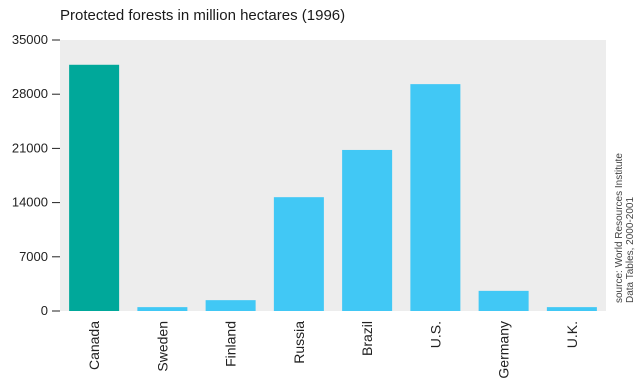 Image resolution: width=641 pixels, height=389 pixels. What do you see at coordinates (30, 93) in the screenshot?
I see `y-tick-label: 28000` at bounding box center [30, 93].